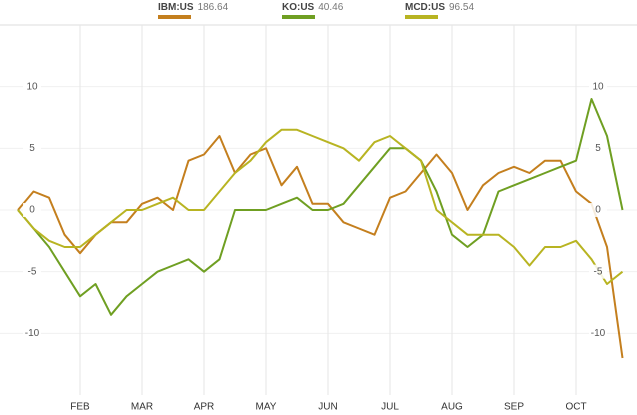 The width and height of the screenshot is (637, 415). What do you see at coordinates (575, 407) in the screenshot?
I see `x-tick-label: OCT` at bounding box center [575, 407].